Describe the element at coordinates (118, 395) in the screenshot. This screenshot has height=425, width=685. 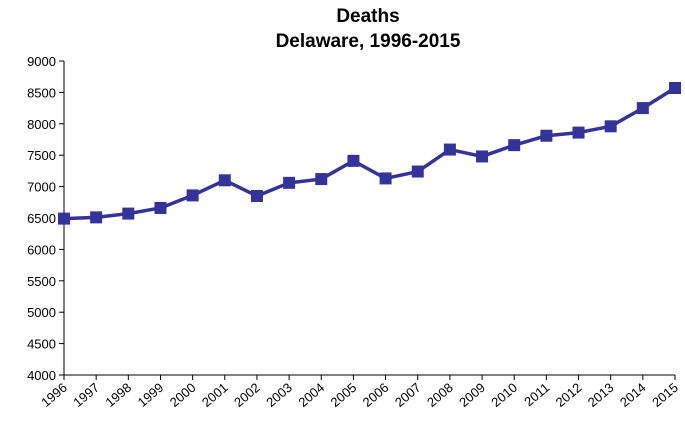
I see `x-tick-label: 1998` at that location.